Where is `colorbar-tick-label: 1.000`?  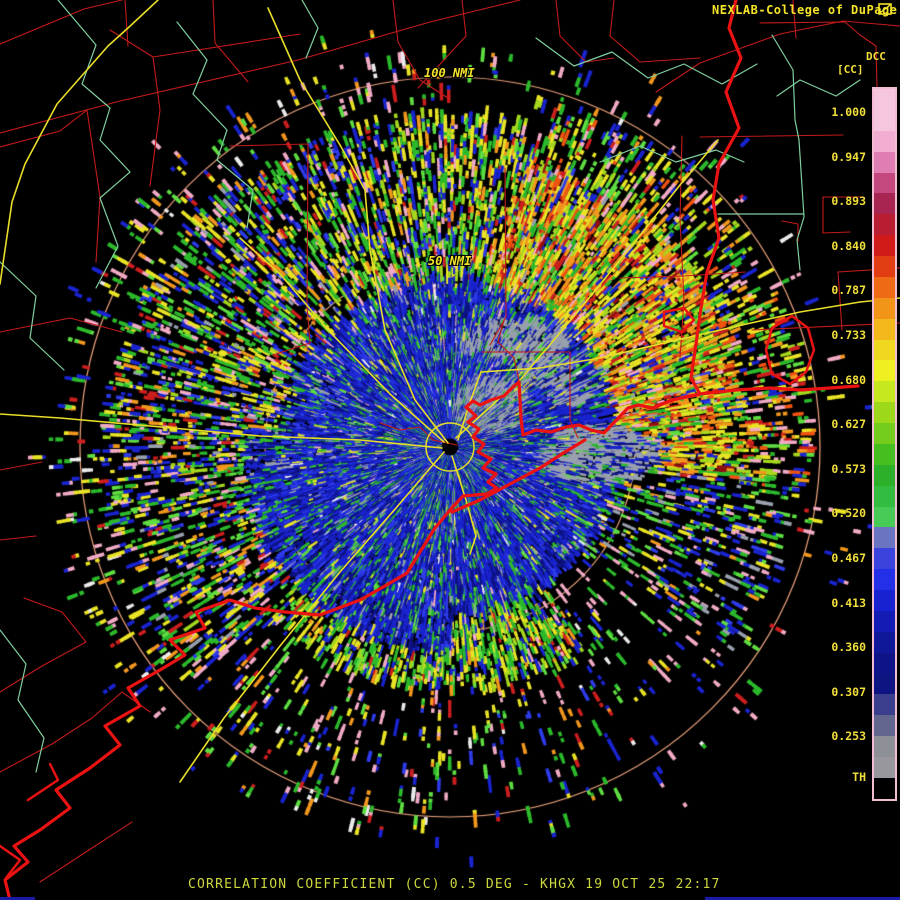
colorbar-tick-label: 1.000 is located at coordinates (848, 112).